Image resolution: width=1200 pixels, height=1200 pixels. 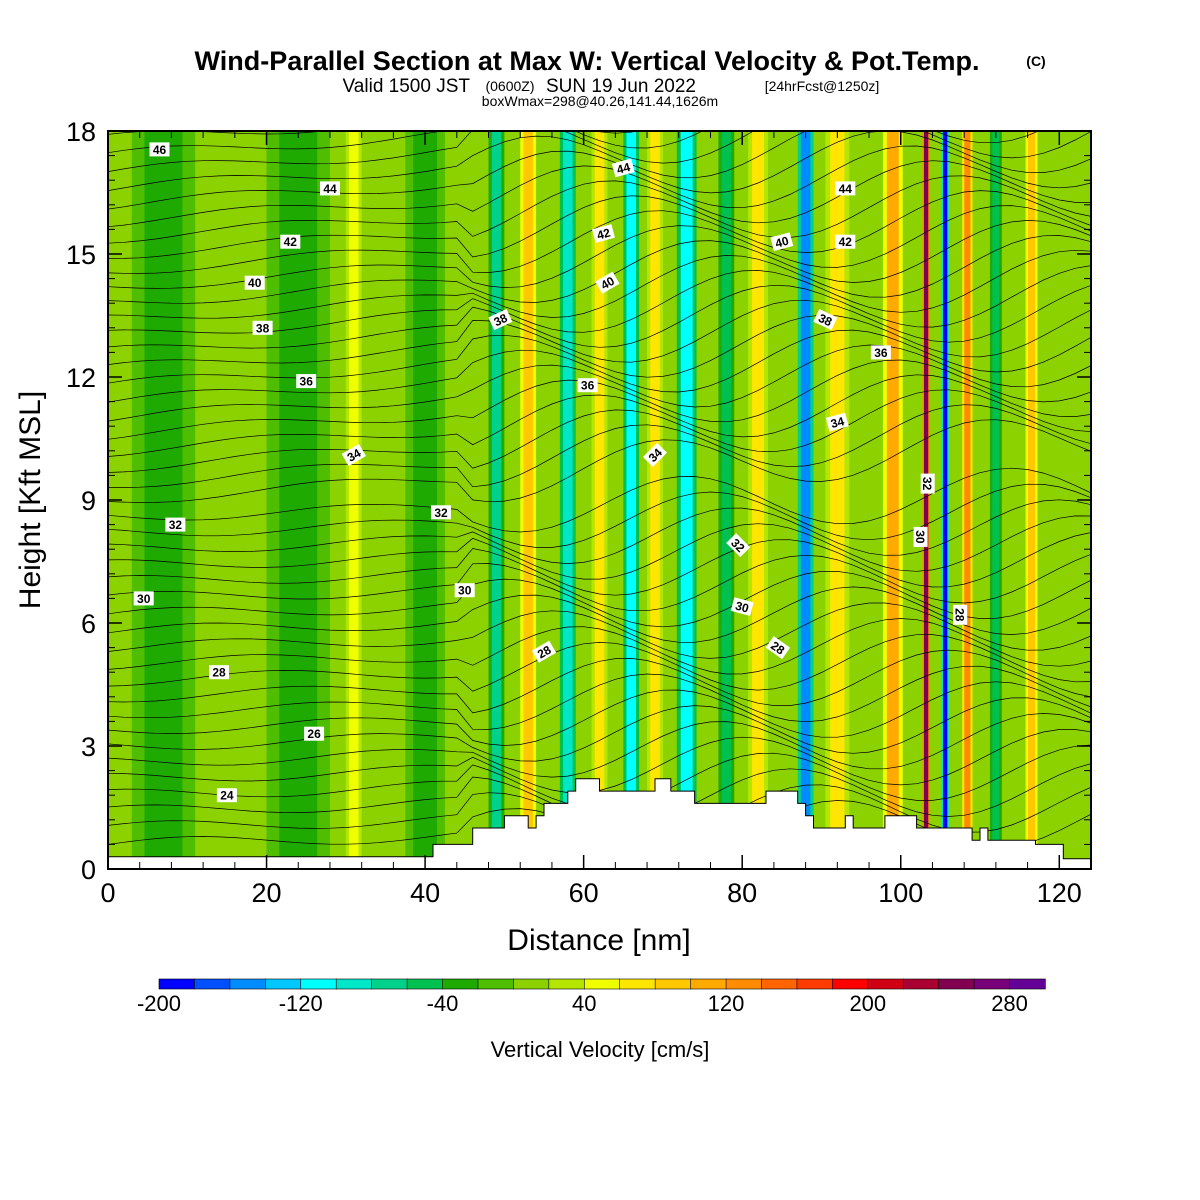 I want to click on contour-label: 26, so click(x=314, y=733).